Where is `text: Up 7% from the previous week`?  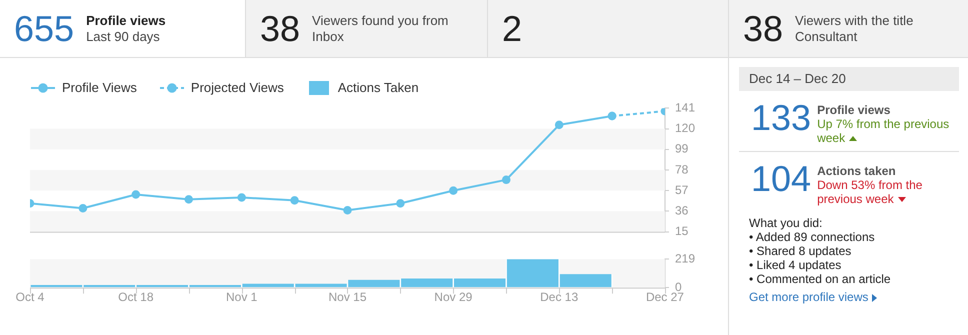 text: Up 7% from the previous week is located at coordinates (883, 131).